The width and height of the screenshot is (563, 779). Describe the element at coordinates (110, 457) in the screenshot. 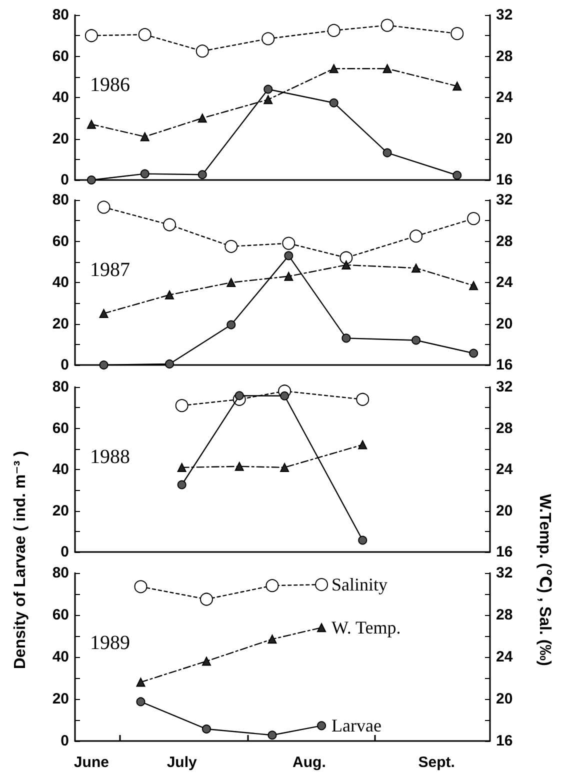

I see `annotation: 1988` at that location.